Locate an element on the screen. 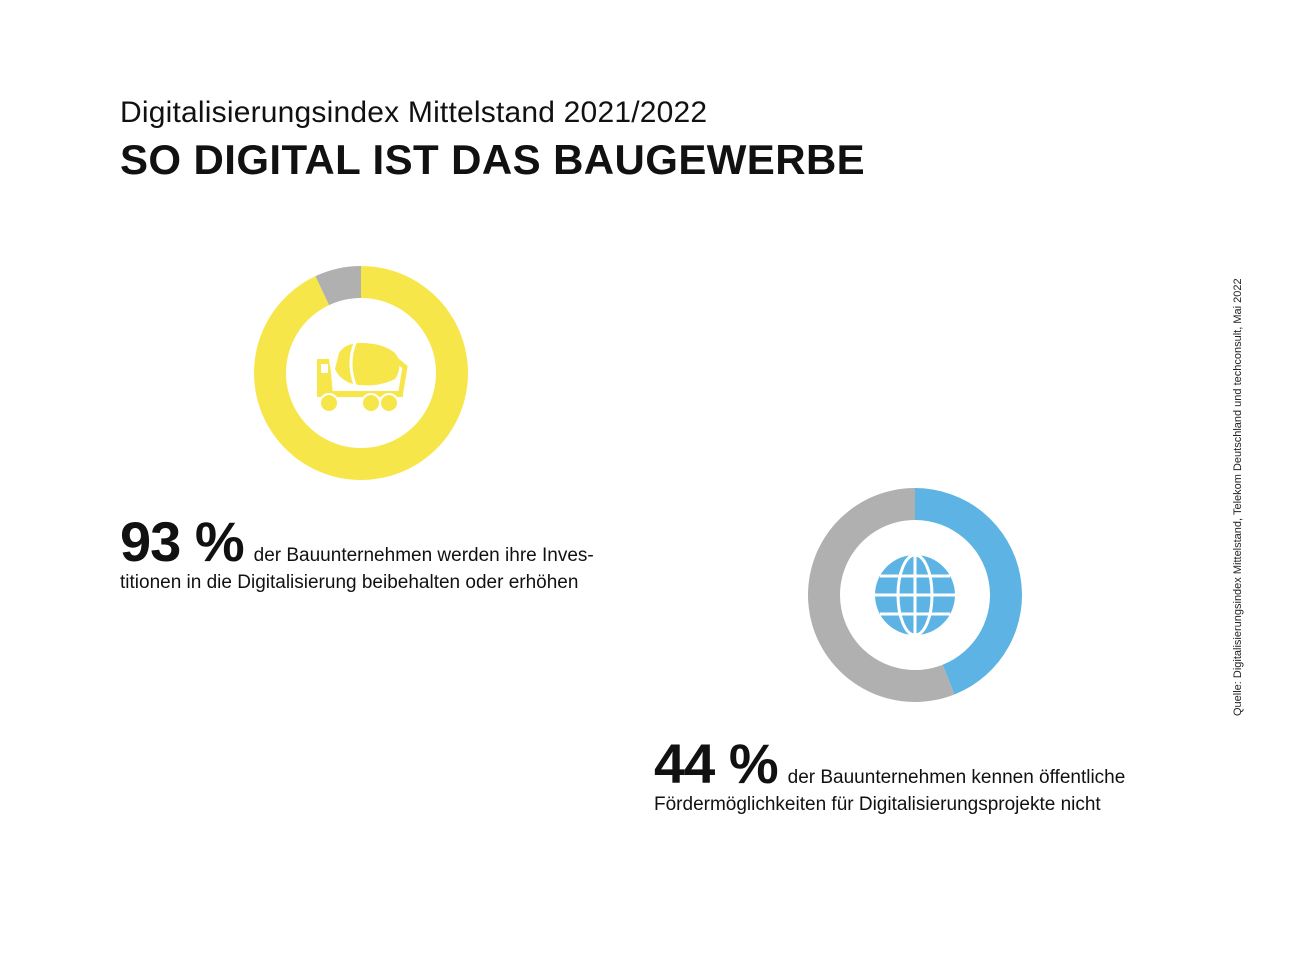 Image resolution: width=1296 pixels, height=972 pixels. header-title: SO DIGITAL IST DAS BAUGEWERBE is located at coordinates (493, 159).